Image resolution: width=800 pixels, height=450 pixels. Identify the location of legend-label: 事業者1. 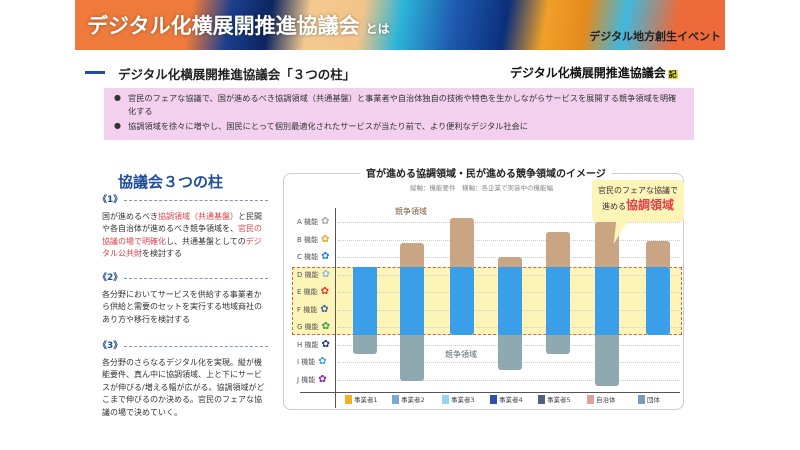
(366, 400).